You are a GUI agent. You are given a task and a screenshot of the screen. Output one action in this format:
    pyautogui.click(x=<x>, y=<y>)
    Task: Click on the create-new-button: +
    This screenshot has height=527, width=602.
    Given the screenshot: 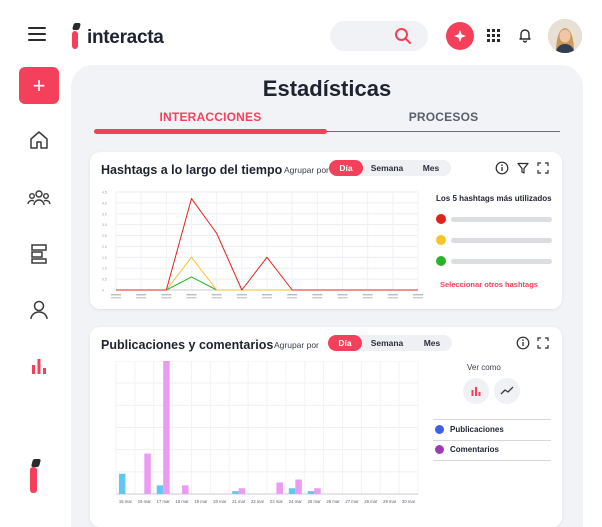 What is the action you would take?
    pyautogui.click(x=39, y=85)
    